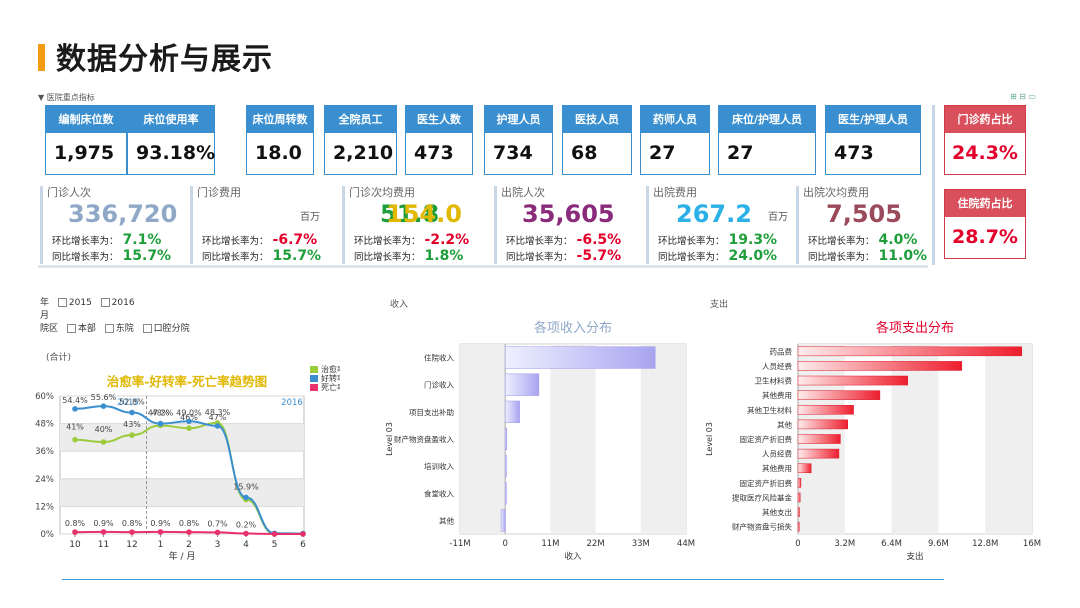 The image size is (1080, 608). I want to click on year-option: 2015, so click(80, 303).